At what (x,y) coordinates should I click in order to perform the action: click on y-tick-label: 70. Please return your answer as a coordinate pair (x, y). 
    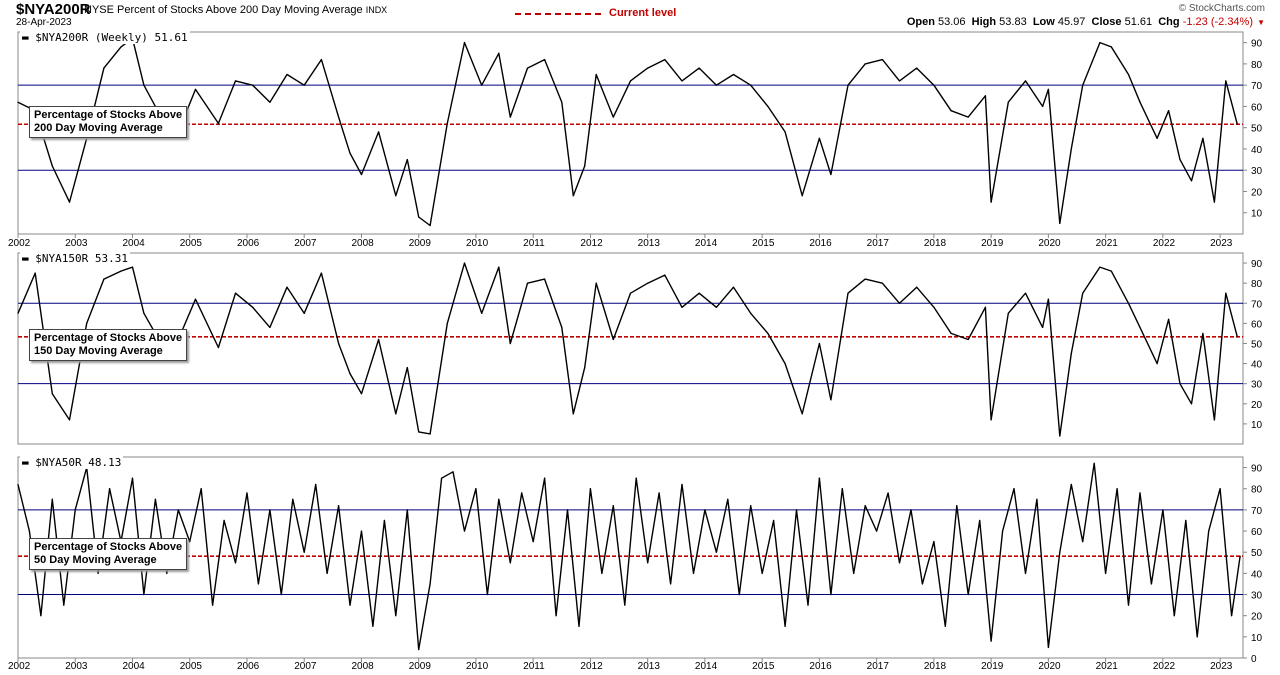
    Looking at the image, I should click on (1257, 511).